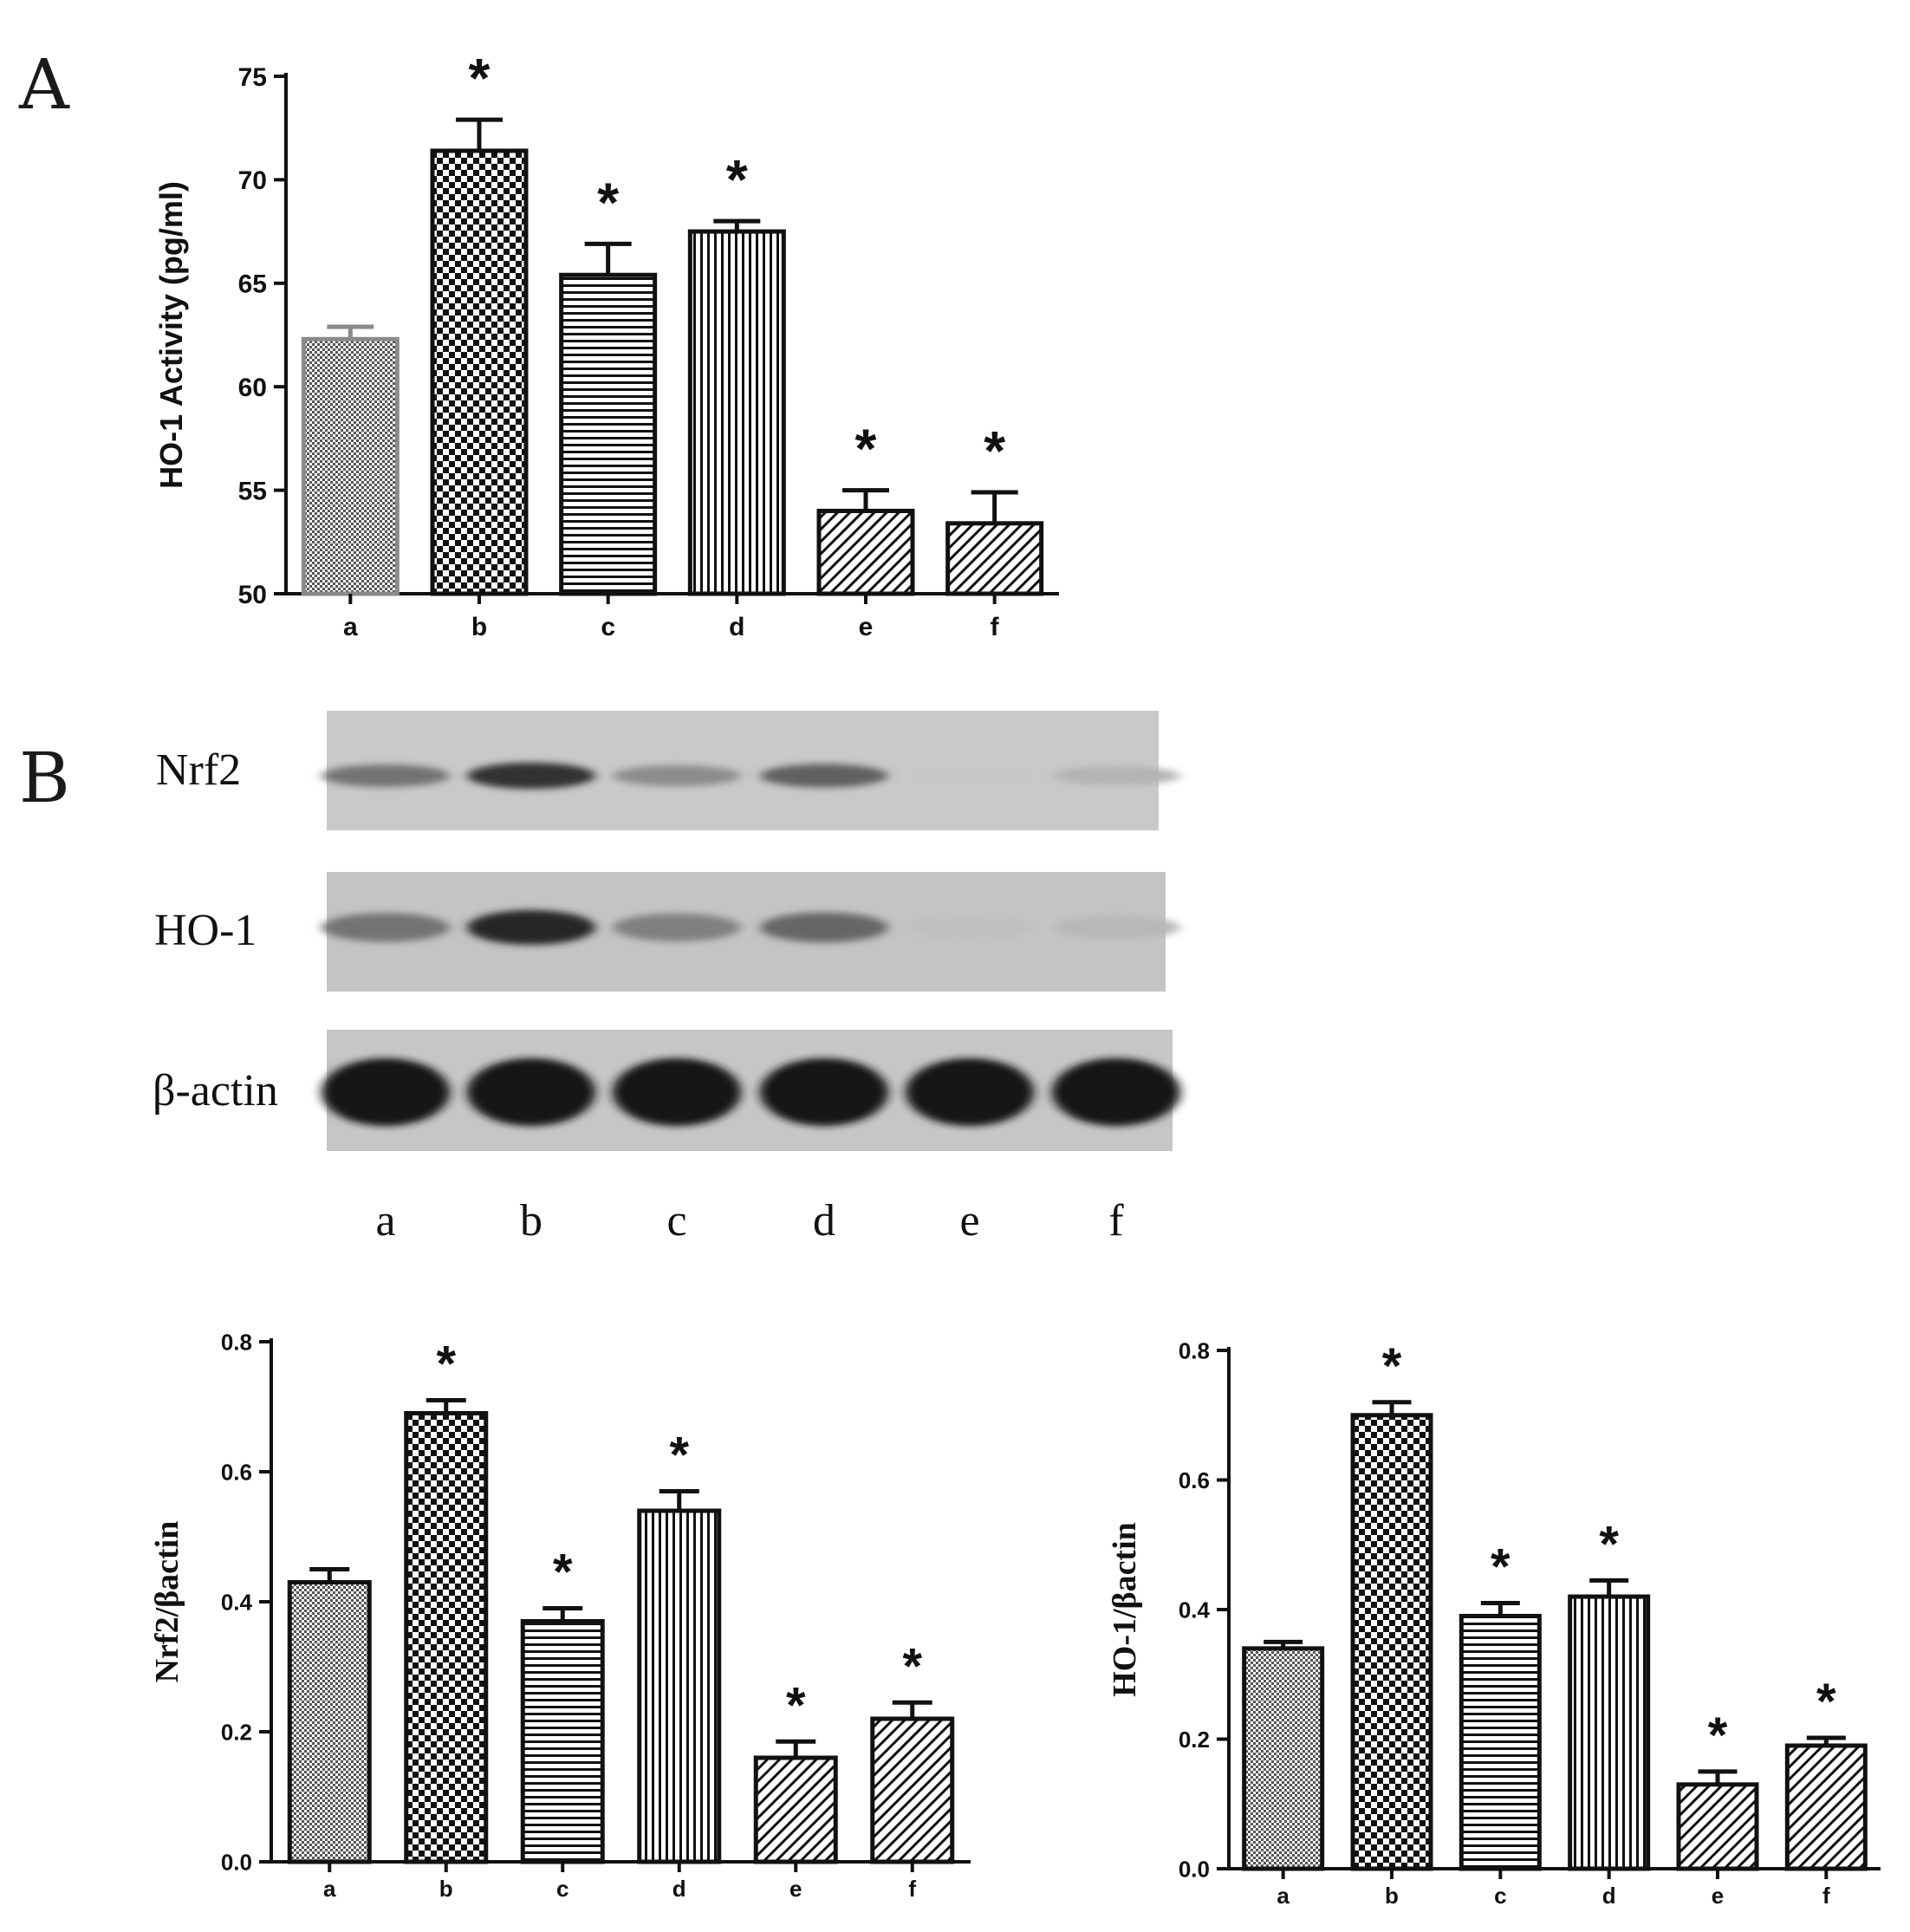  I want to click on y-axis-label: HO-1/βactin, so click(1125, 1609).